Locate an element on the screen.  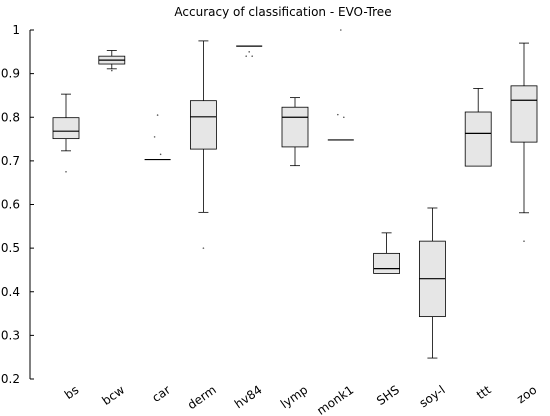
box-bs is located at coordinates (66, 133).